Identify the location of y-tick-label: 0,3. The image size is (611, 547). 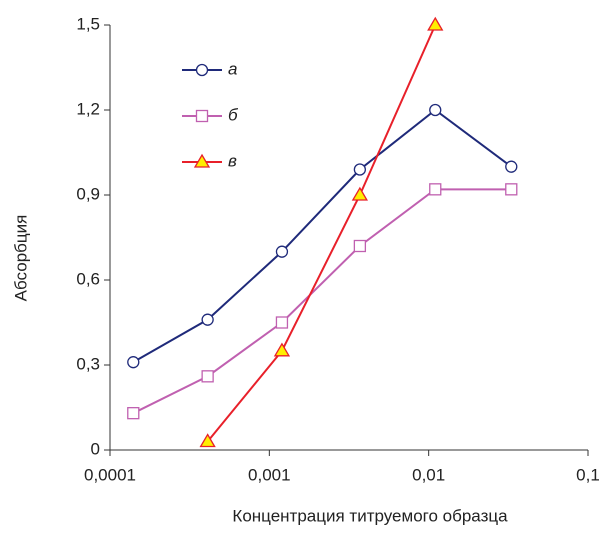
(88, 363).